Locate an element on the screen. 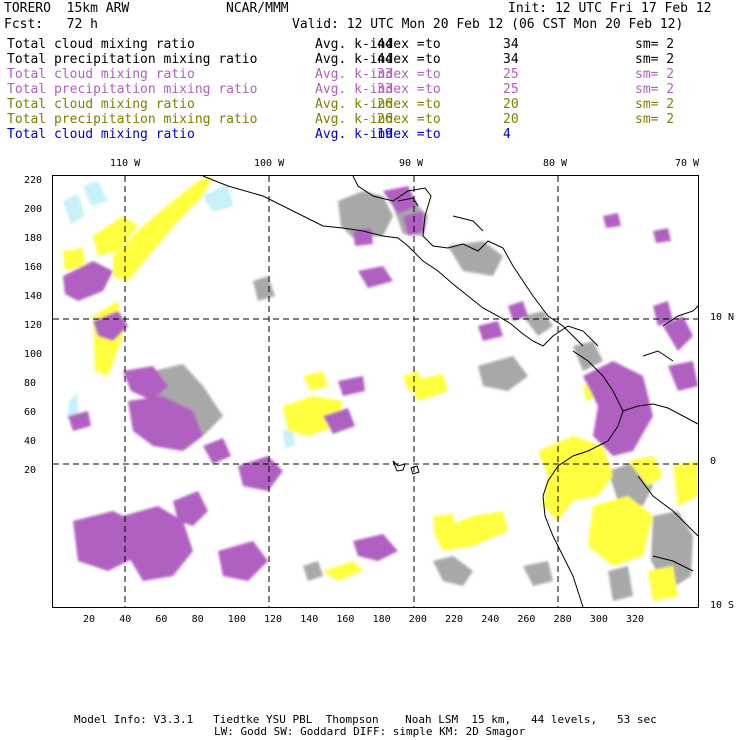  longitude-tick-label: 110 W is located at coordinates (125, 163).